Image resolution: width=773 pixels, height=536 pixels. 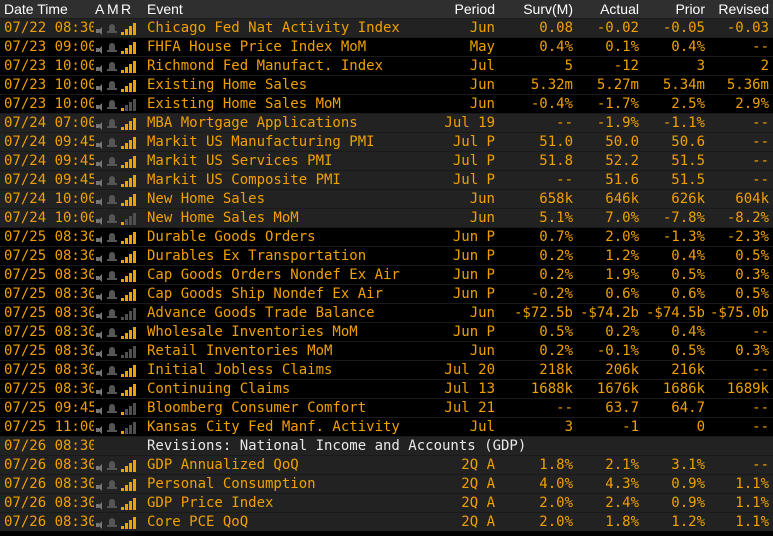 What do you see at coordinates (690, 9) in the screenshot?
I see `col-prior: Prior` at bounding box center [690, 9].